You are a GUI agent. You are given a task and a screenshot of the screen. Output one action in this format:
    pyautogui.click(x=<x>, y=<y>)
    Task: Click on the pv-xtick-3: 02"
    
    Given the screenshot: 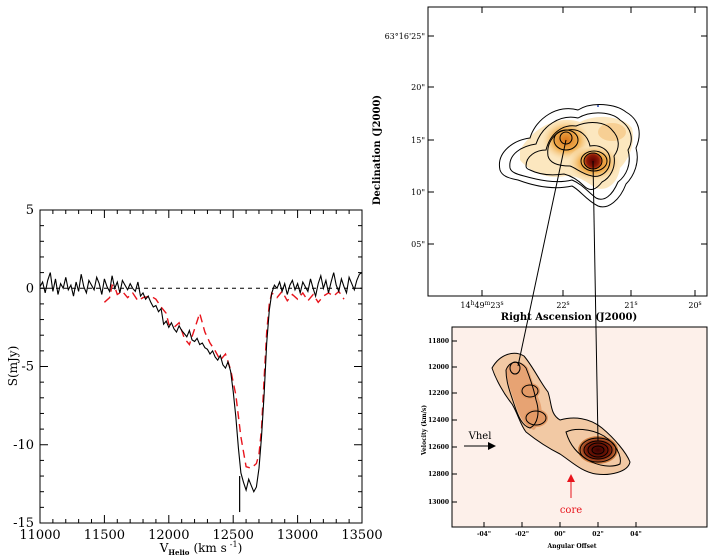 What is the action you would take?
    pyautogui.click(x=597, y=534)
    